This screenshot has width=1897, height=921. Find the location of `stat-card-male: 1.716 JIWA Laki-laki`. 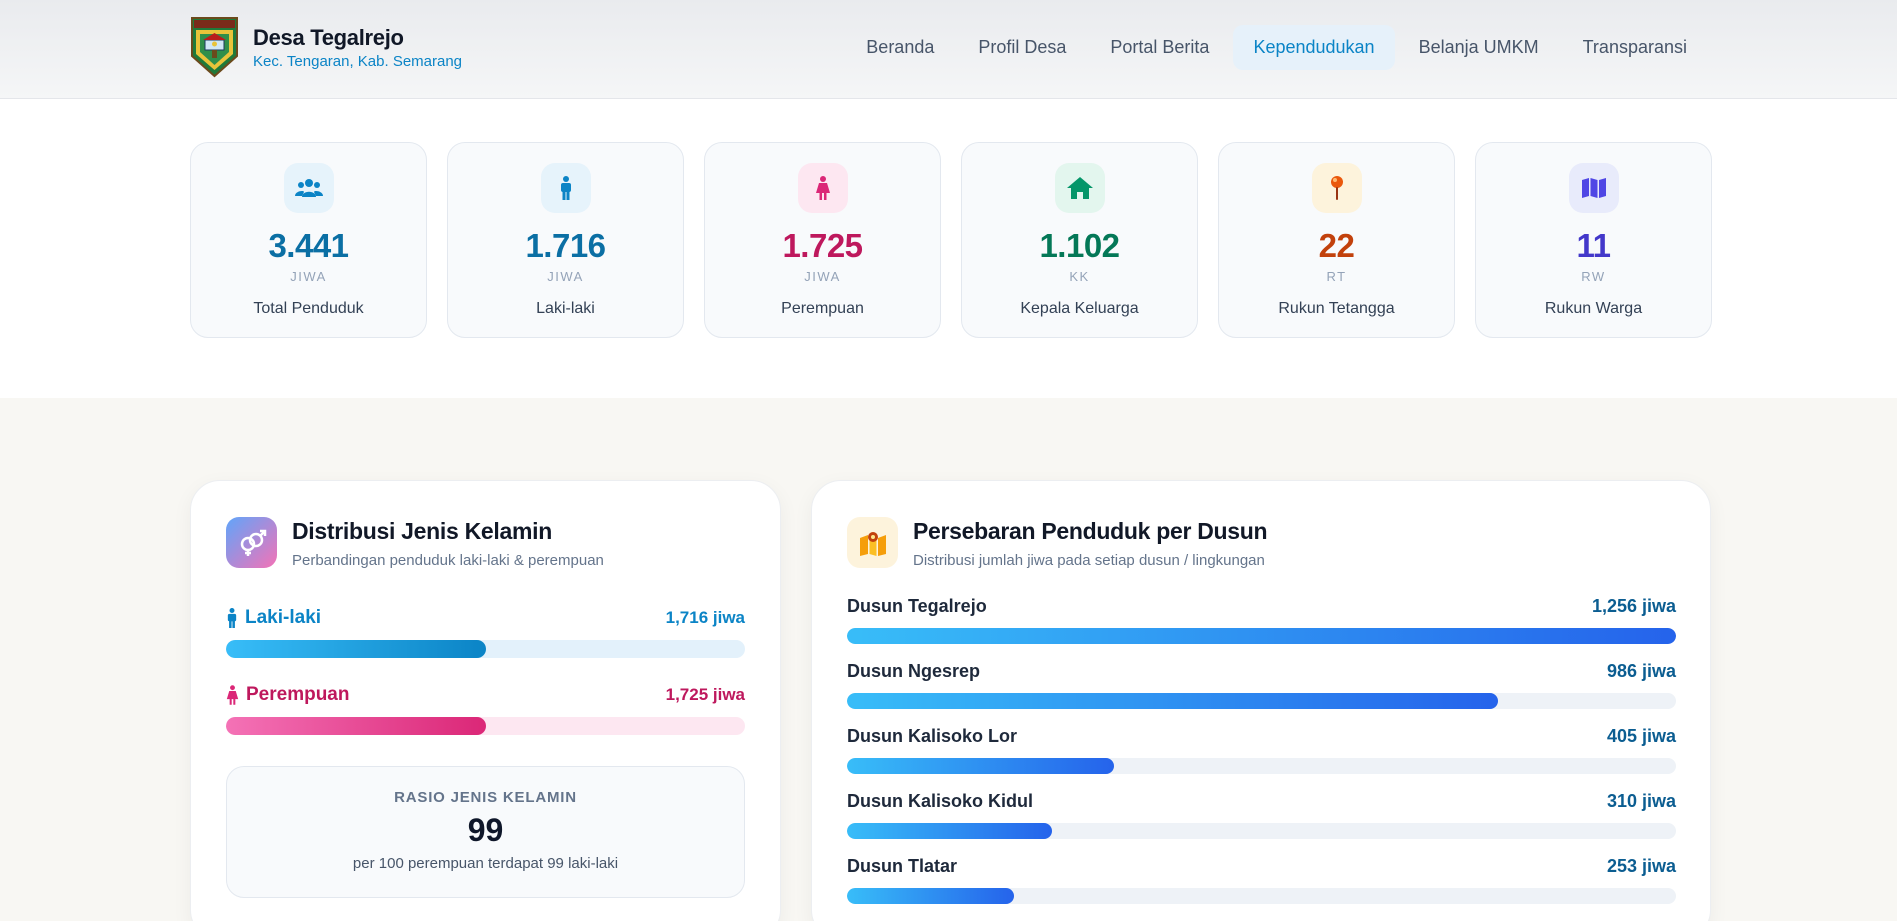

stat-card-male: 1.716 JIWA Laki-laki is located at coordinates (565, 240).